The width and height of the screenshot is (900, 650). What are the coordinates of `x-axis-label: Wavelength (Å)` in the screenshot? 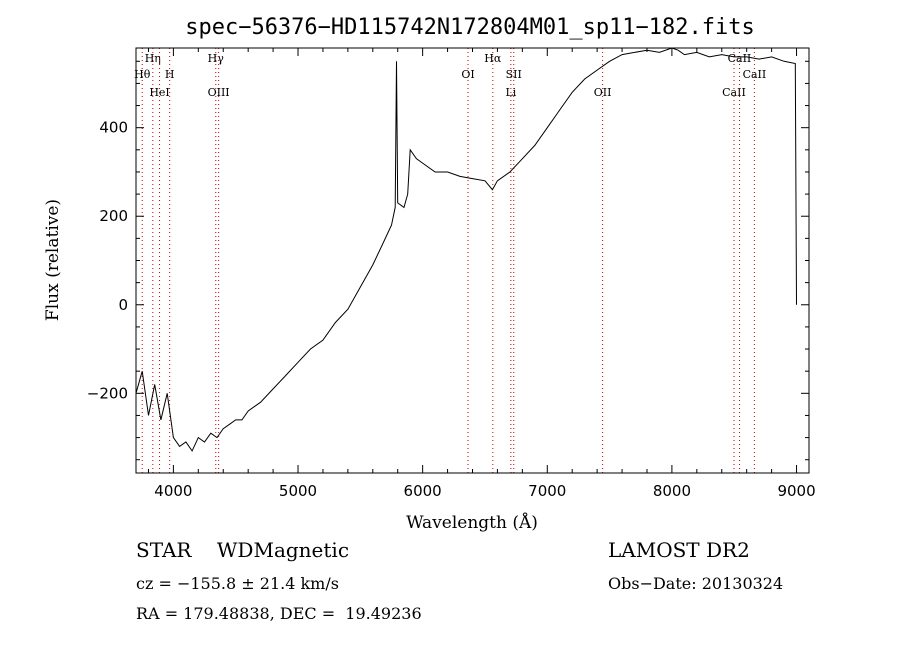 It's located at (472, 522).